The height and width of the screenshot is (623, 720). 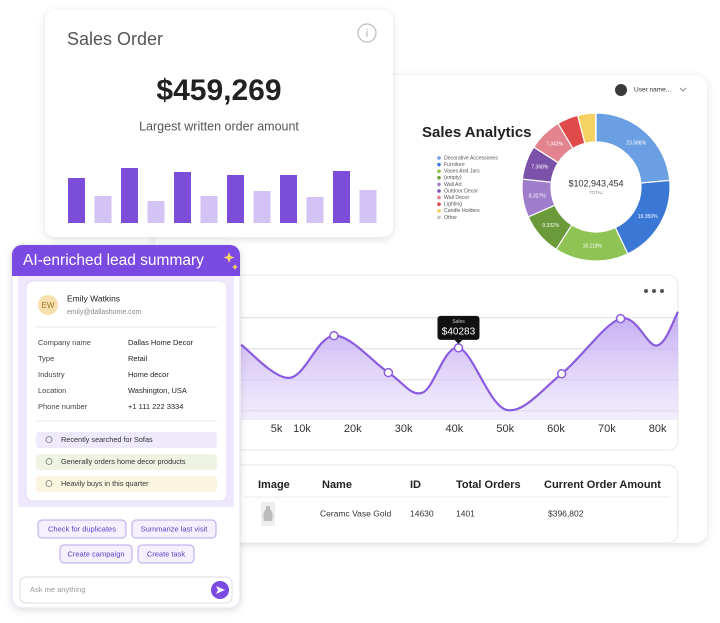 What do you see at coordinates (602, 485) in the screenshot?
I see `column-header: Current Order Amount` at bounding box center [602, 485].